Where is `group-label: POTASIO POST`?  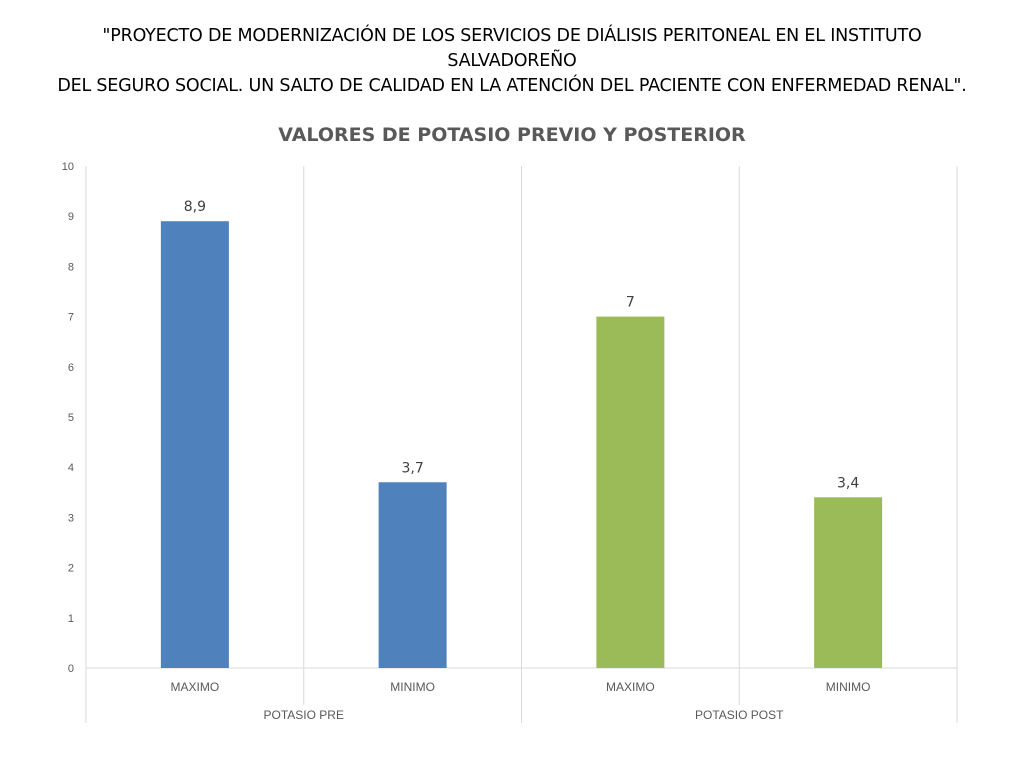 group-label: POTASIO POST is located at coordinates (739, 715).